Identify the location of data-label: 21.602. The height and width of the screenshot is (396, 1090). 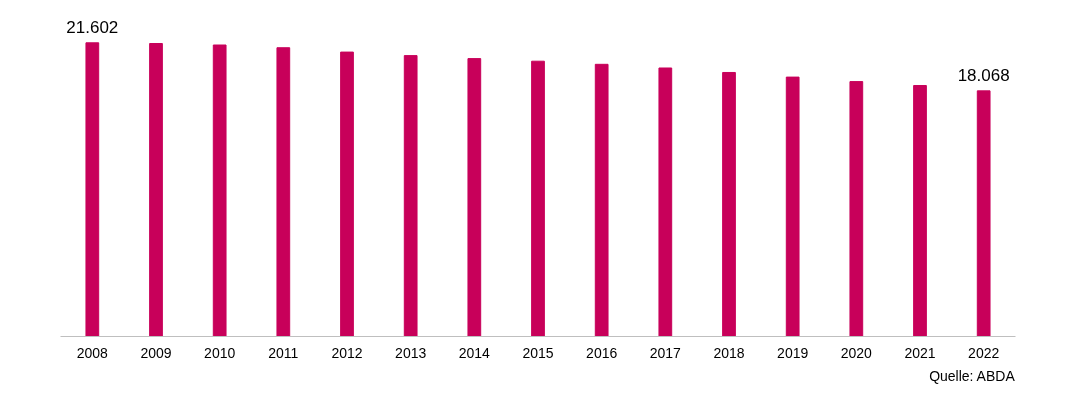
(92, 27).